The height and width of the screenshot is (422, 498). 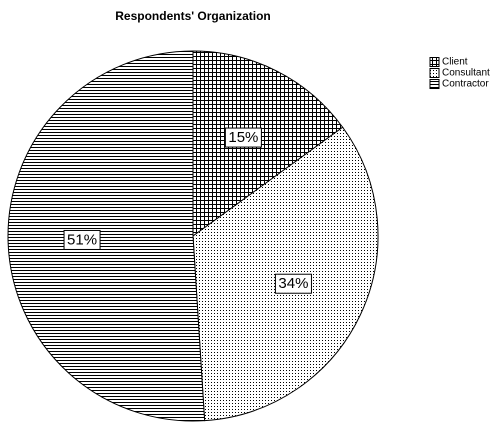 What do you see at coordinates (465, 84) in the screenshot?
I see `legend-label: Contractor` at bounding box center [465, 84].